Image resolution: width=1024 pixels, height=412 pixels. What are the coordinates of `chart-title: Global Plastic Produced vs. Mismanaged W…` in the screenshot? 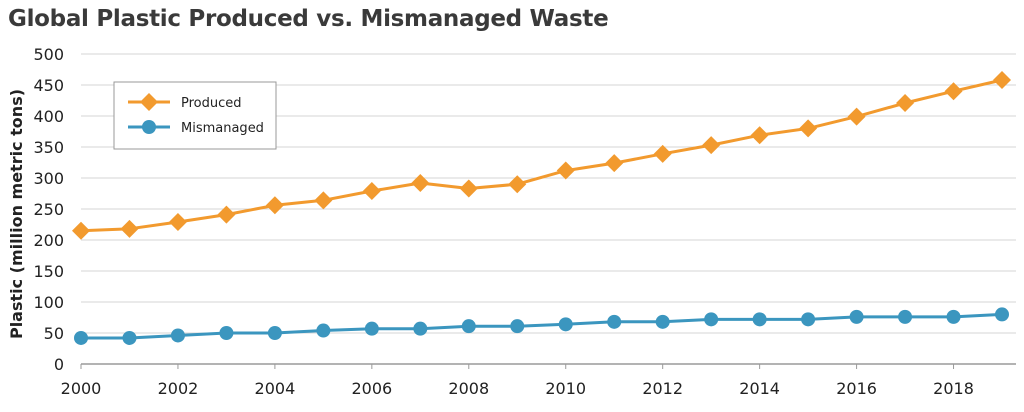 It's located at (308, 19).